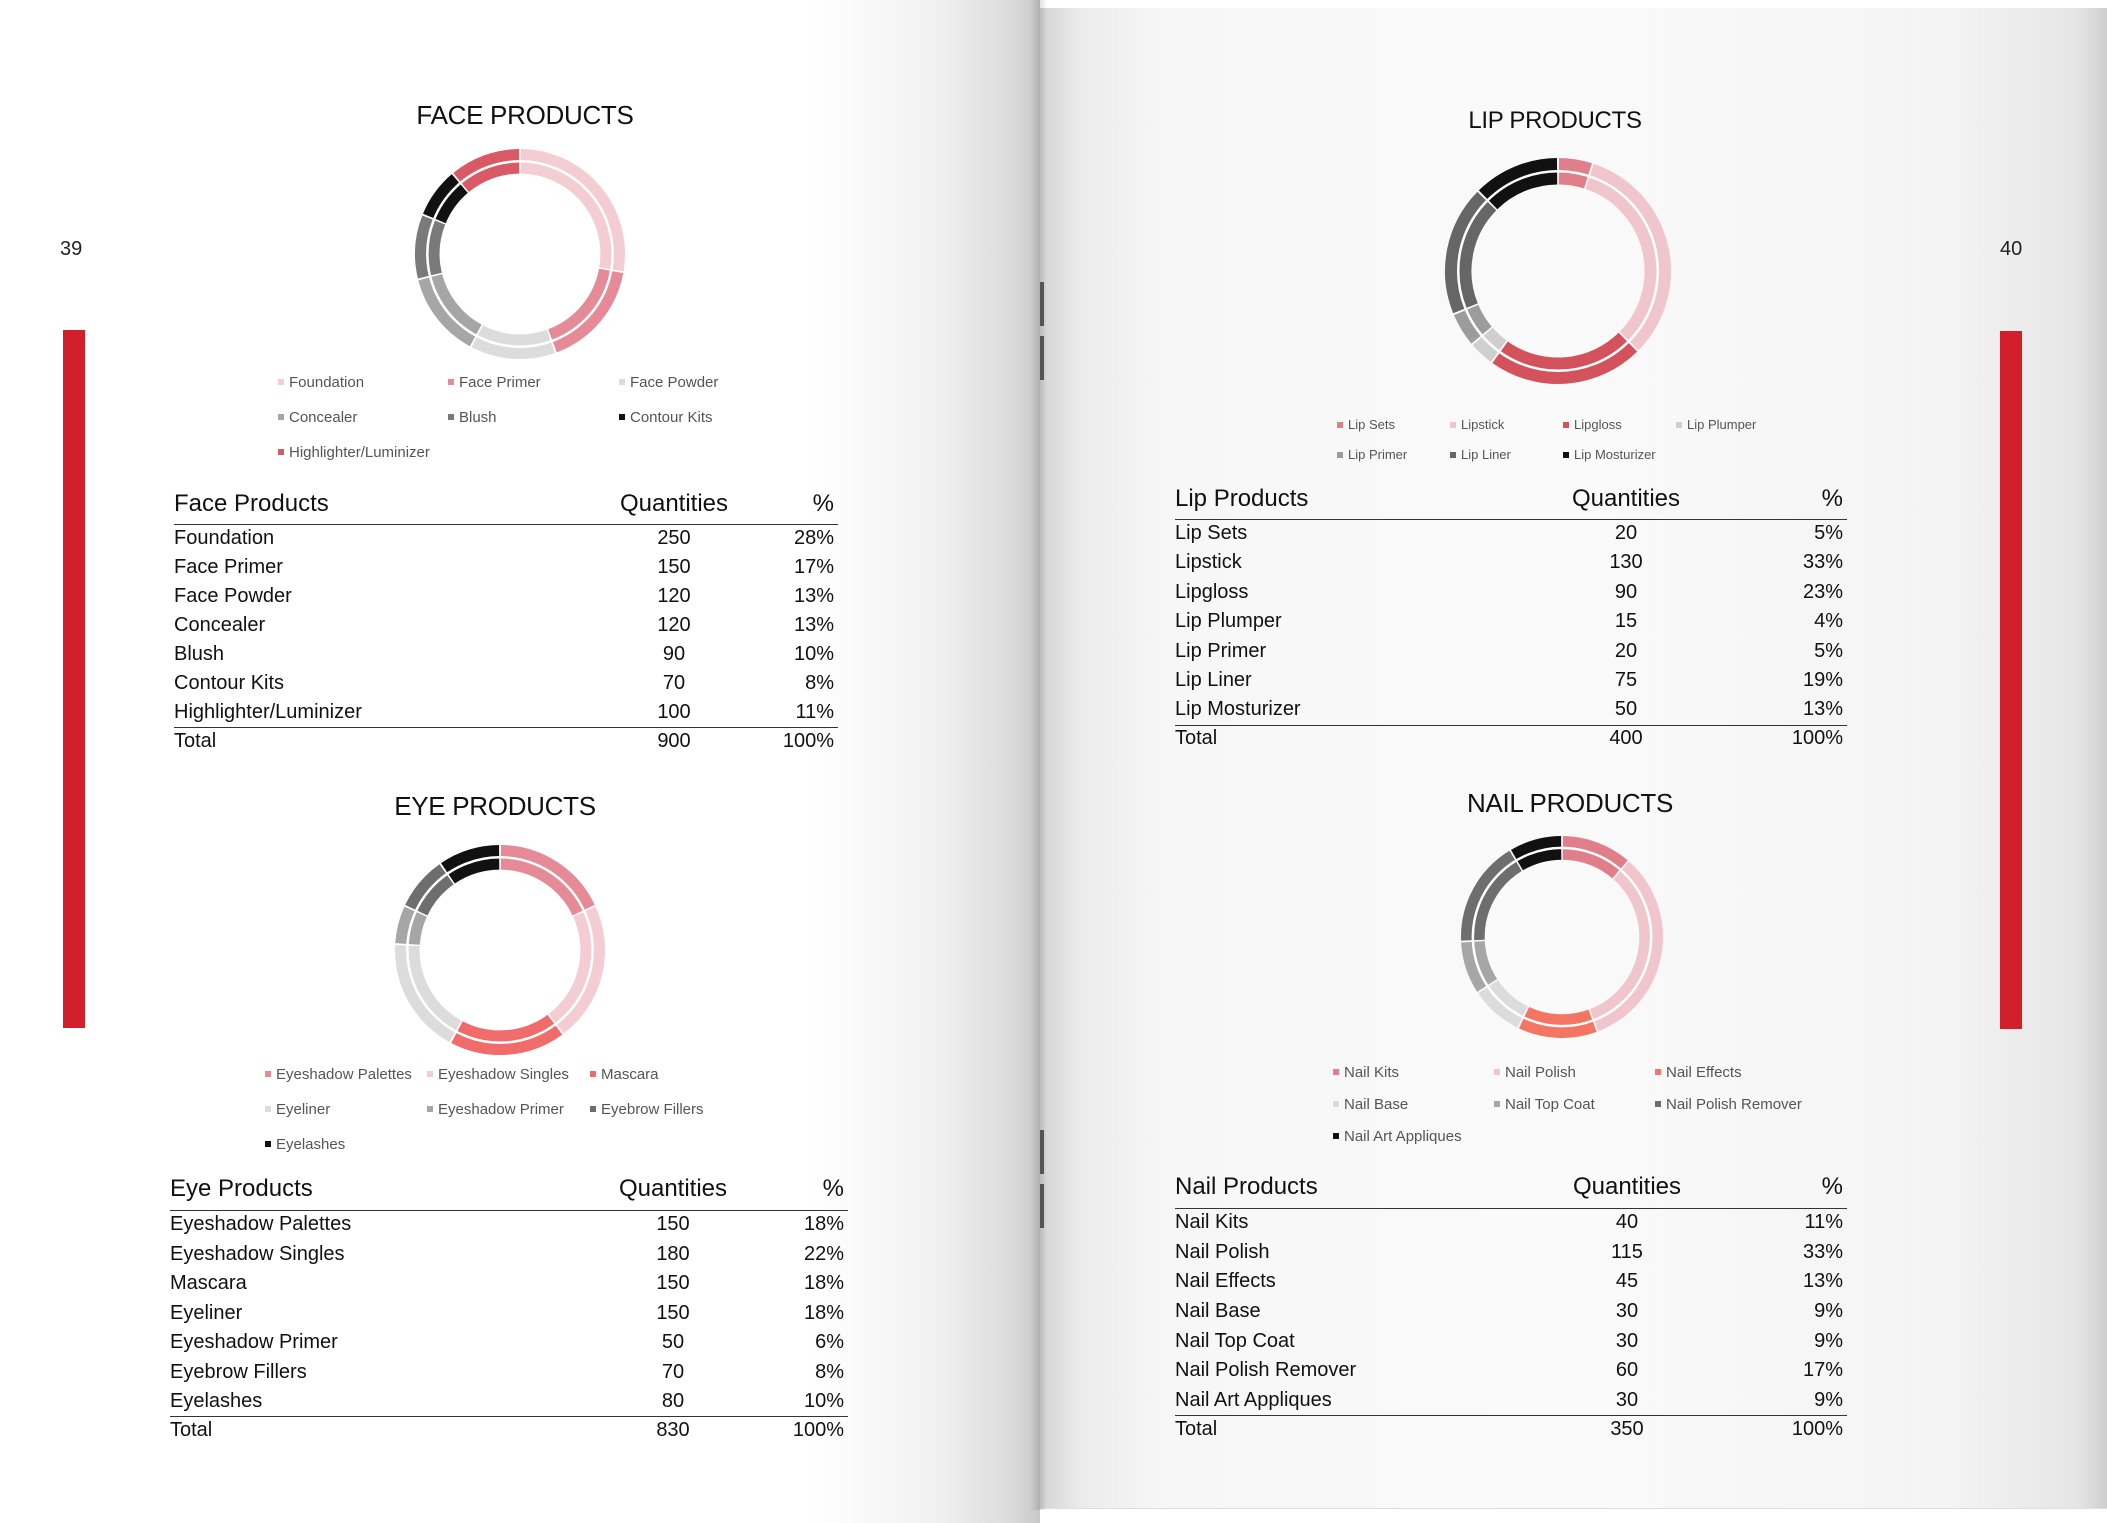 This screenshot has height=1523, width=2107. Describe the element at coordinates (1509, 498) in the screenshot. I see `table-header-row: Lip Products Quantities%` at that location.